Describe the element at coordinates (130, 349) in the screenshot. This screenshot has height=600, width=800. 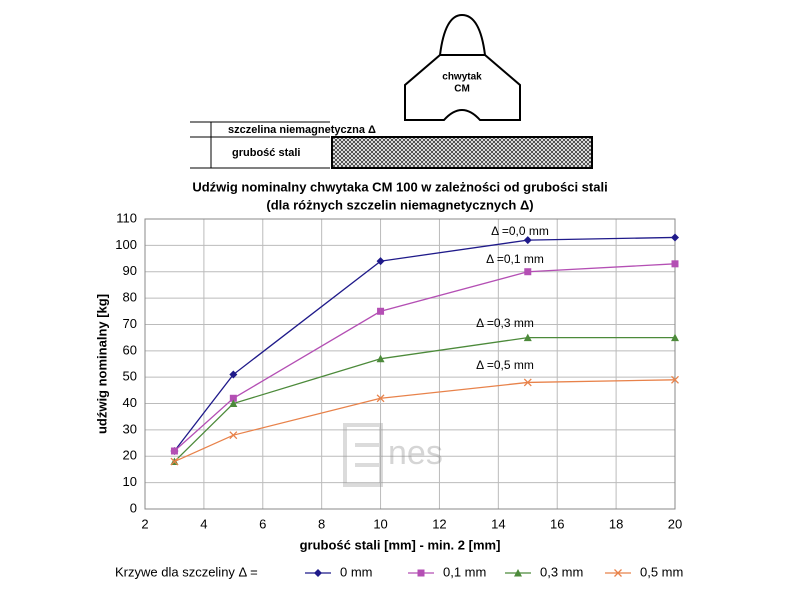
I see `y-tick-label: 60` at that location.